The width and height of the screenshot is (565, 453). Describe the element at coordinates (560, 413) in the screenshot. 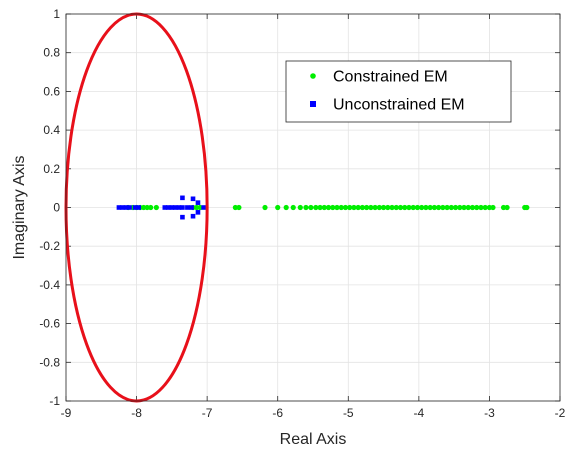

I see `x-tick-label: -2` at that location.